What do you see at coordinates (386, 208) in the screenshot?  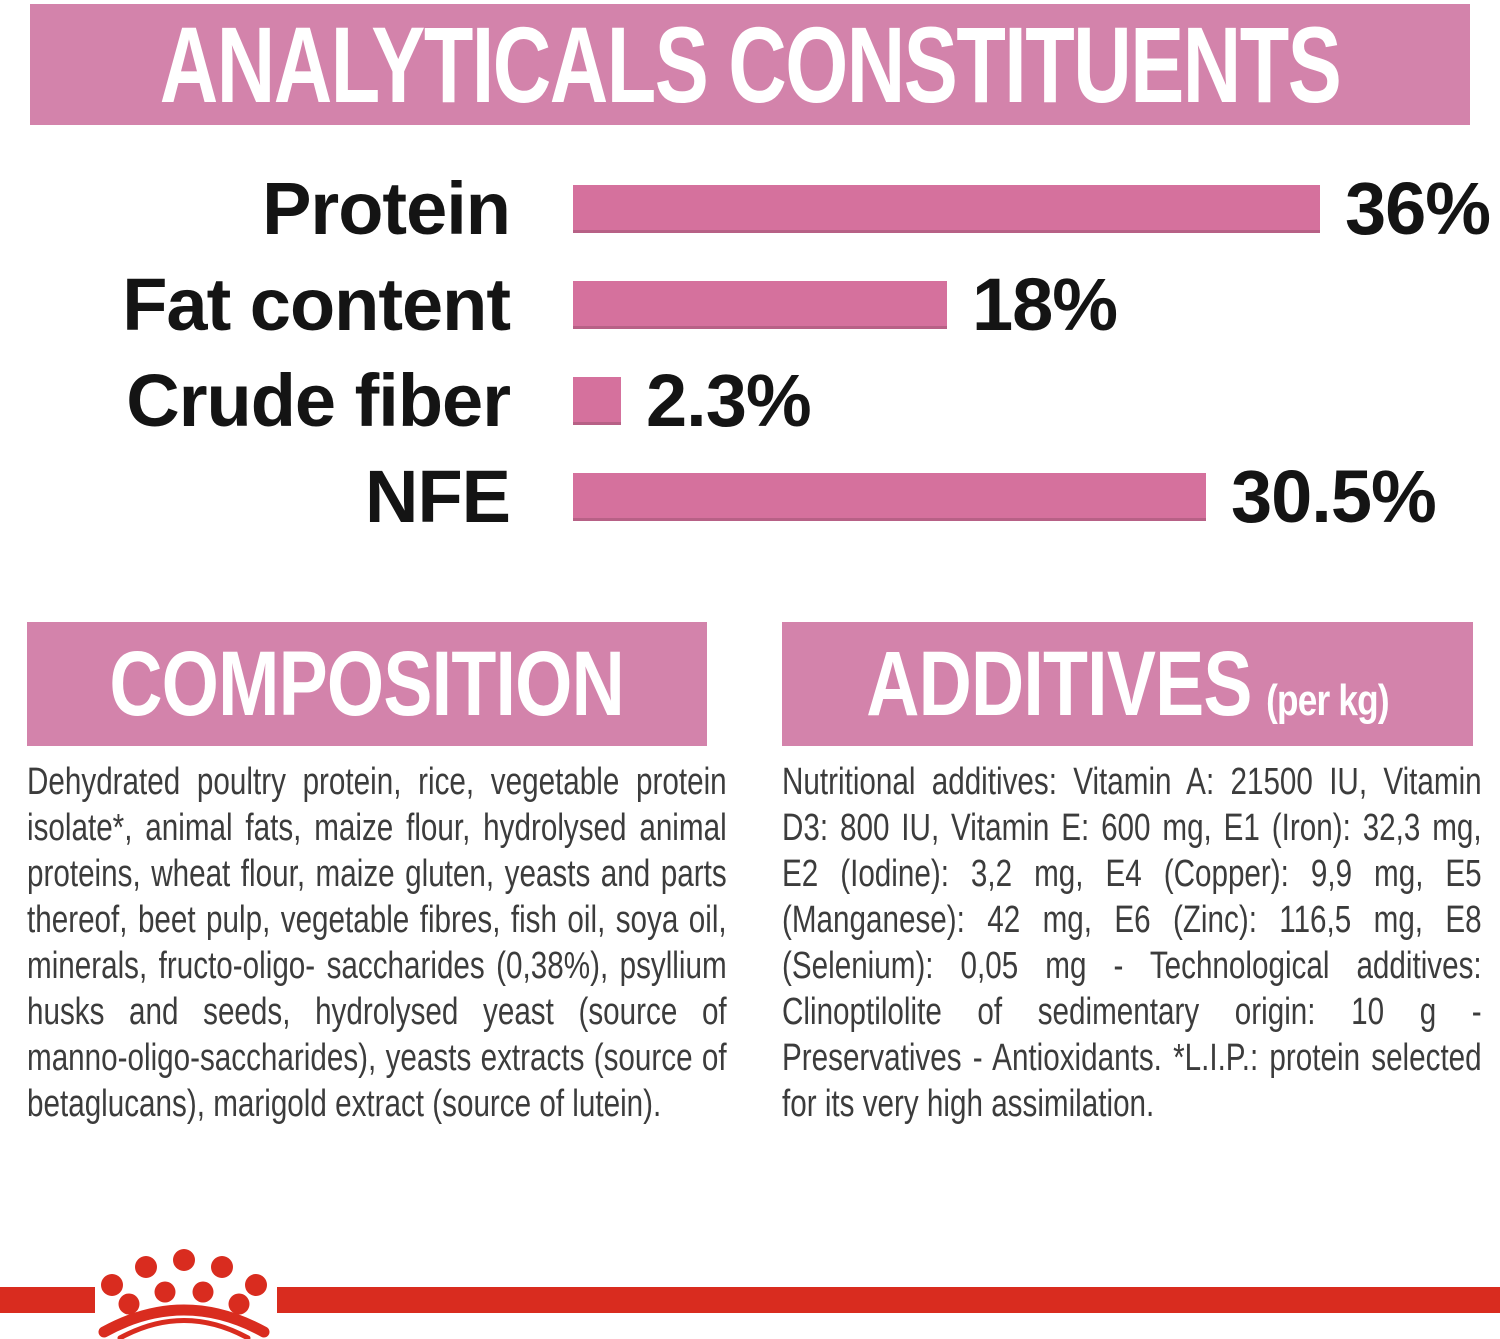 I see `category-label-protein: Protein` at bounding box center [386, 208].